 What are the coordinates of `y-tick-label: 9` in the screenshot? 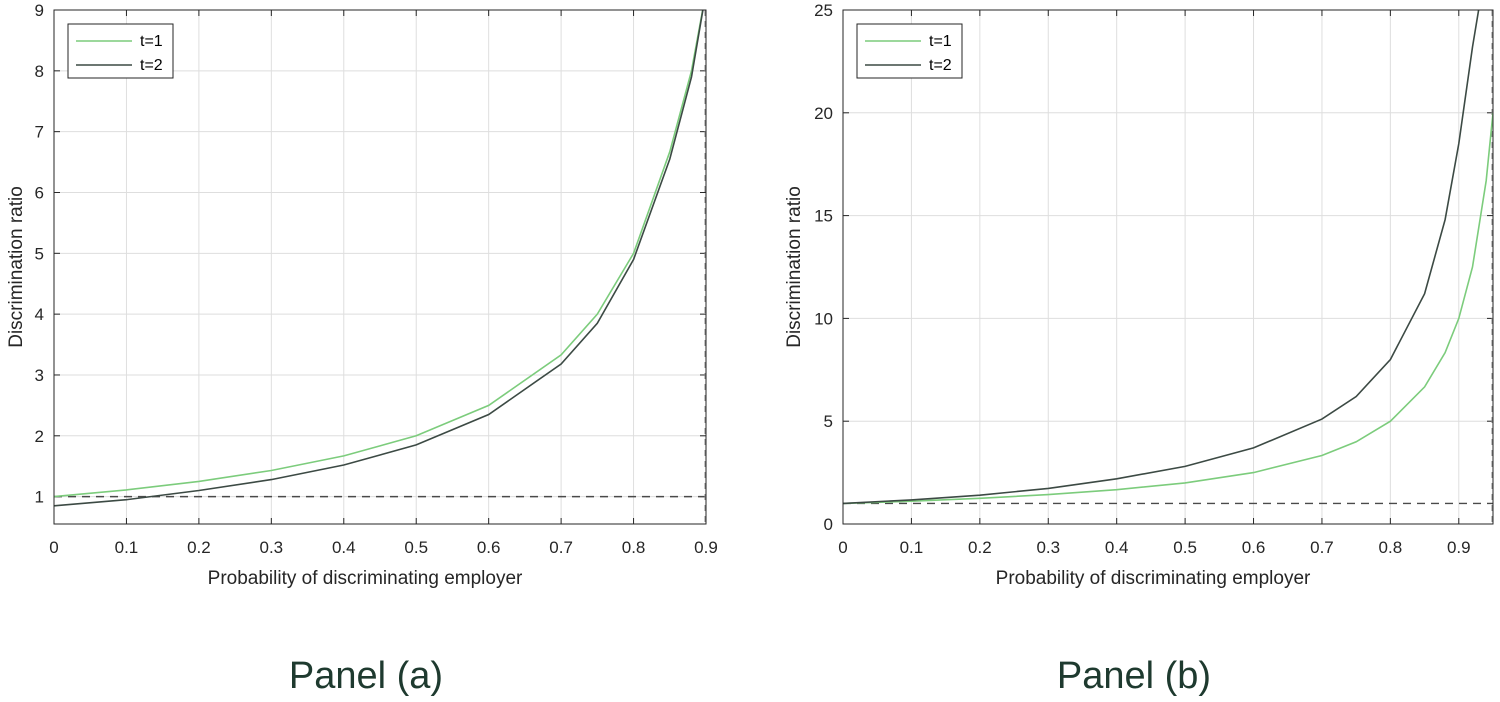 It's located at (39, 10).